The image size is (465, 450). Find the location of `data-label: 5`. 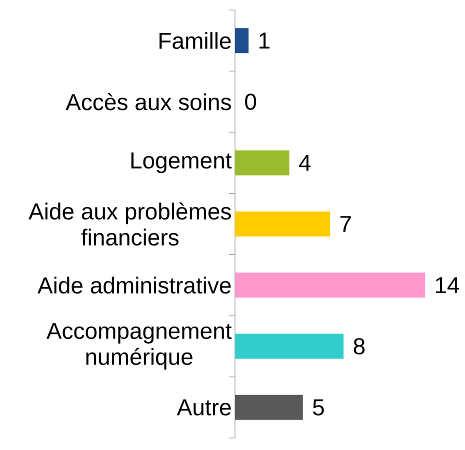

data-label: 5 is located at coordinates (318, 407).